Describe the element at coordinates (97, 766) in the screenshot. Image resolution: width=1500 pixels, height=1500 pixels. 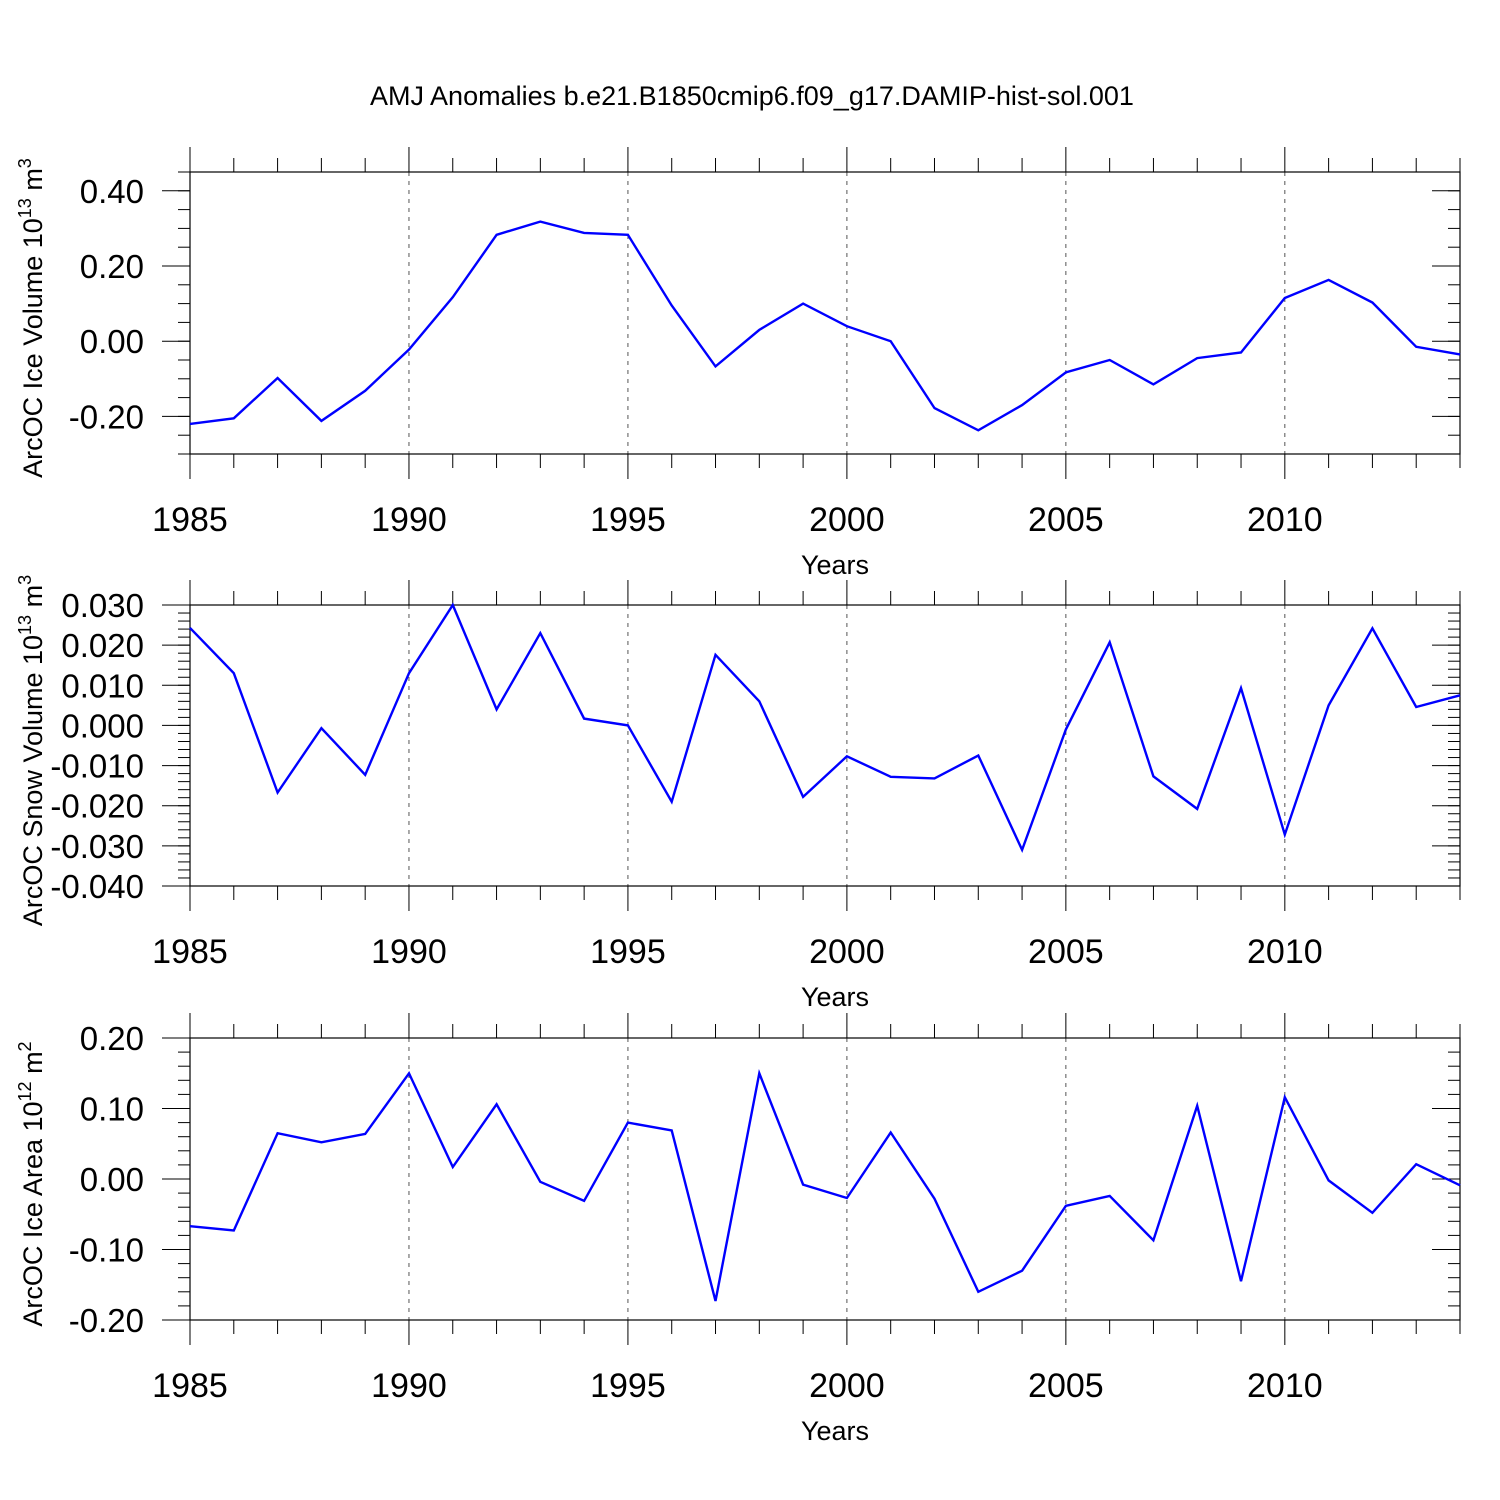
I see `y-tick-label: -0.010` at that location.